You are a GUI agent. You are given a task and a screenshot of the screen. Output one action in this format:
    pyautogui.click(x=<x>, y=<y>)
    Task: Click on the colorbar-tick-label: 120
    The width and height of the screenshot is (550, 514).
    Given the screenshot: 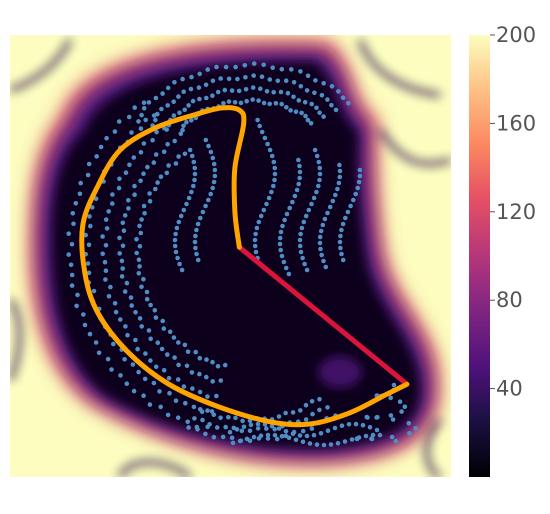 What is the action you would take?
    pyautogui.click(x=516, y=212)
    